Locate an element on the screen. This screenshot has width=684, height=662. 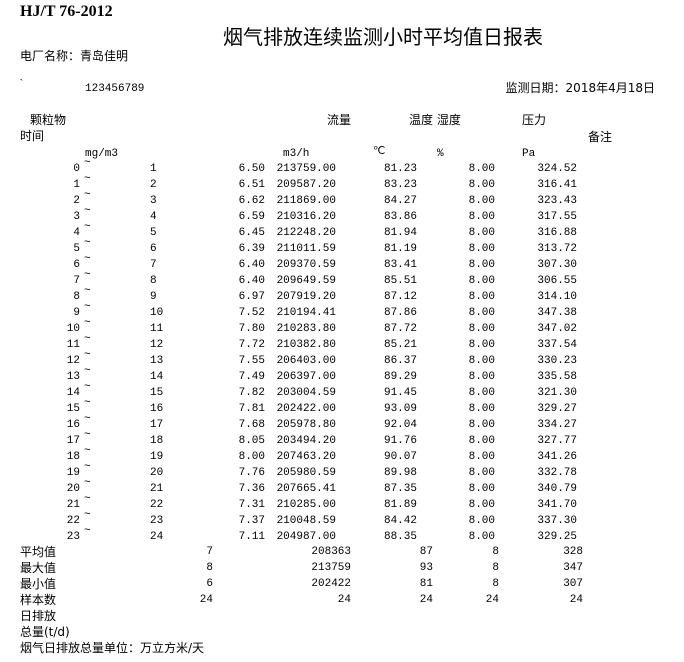
pressure-value: 323.43 is located at coordinates (557, 201).